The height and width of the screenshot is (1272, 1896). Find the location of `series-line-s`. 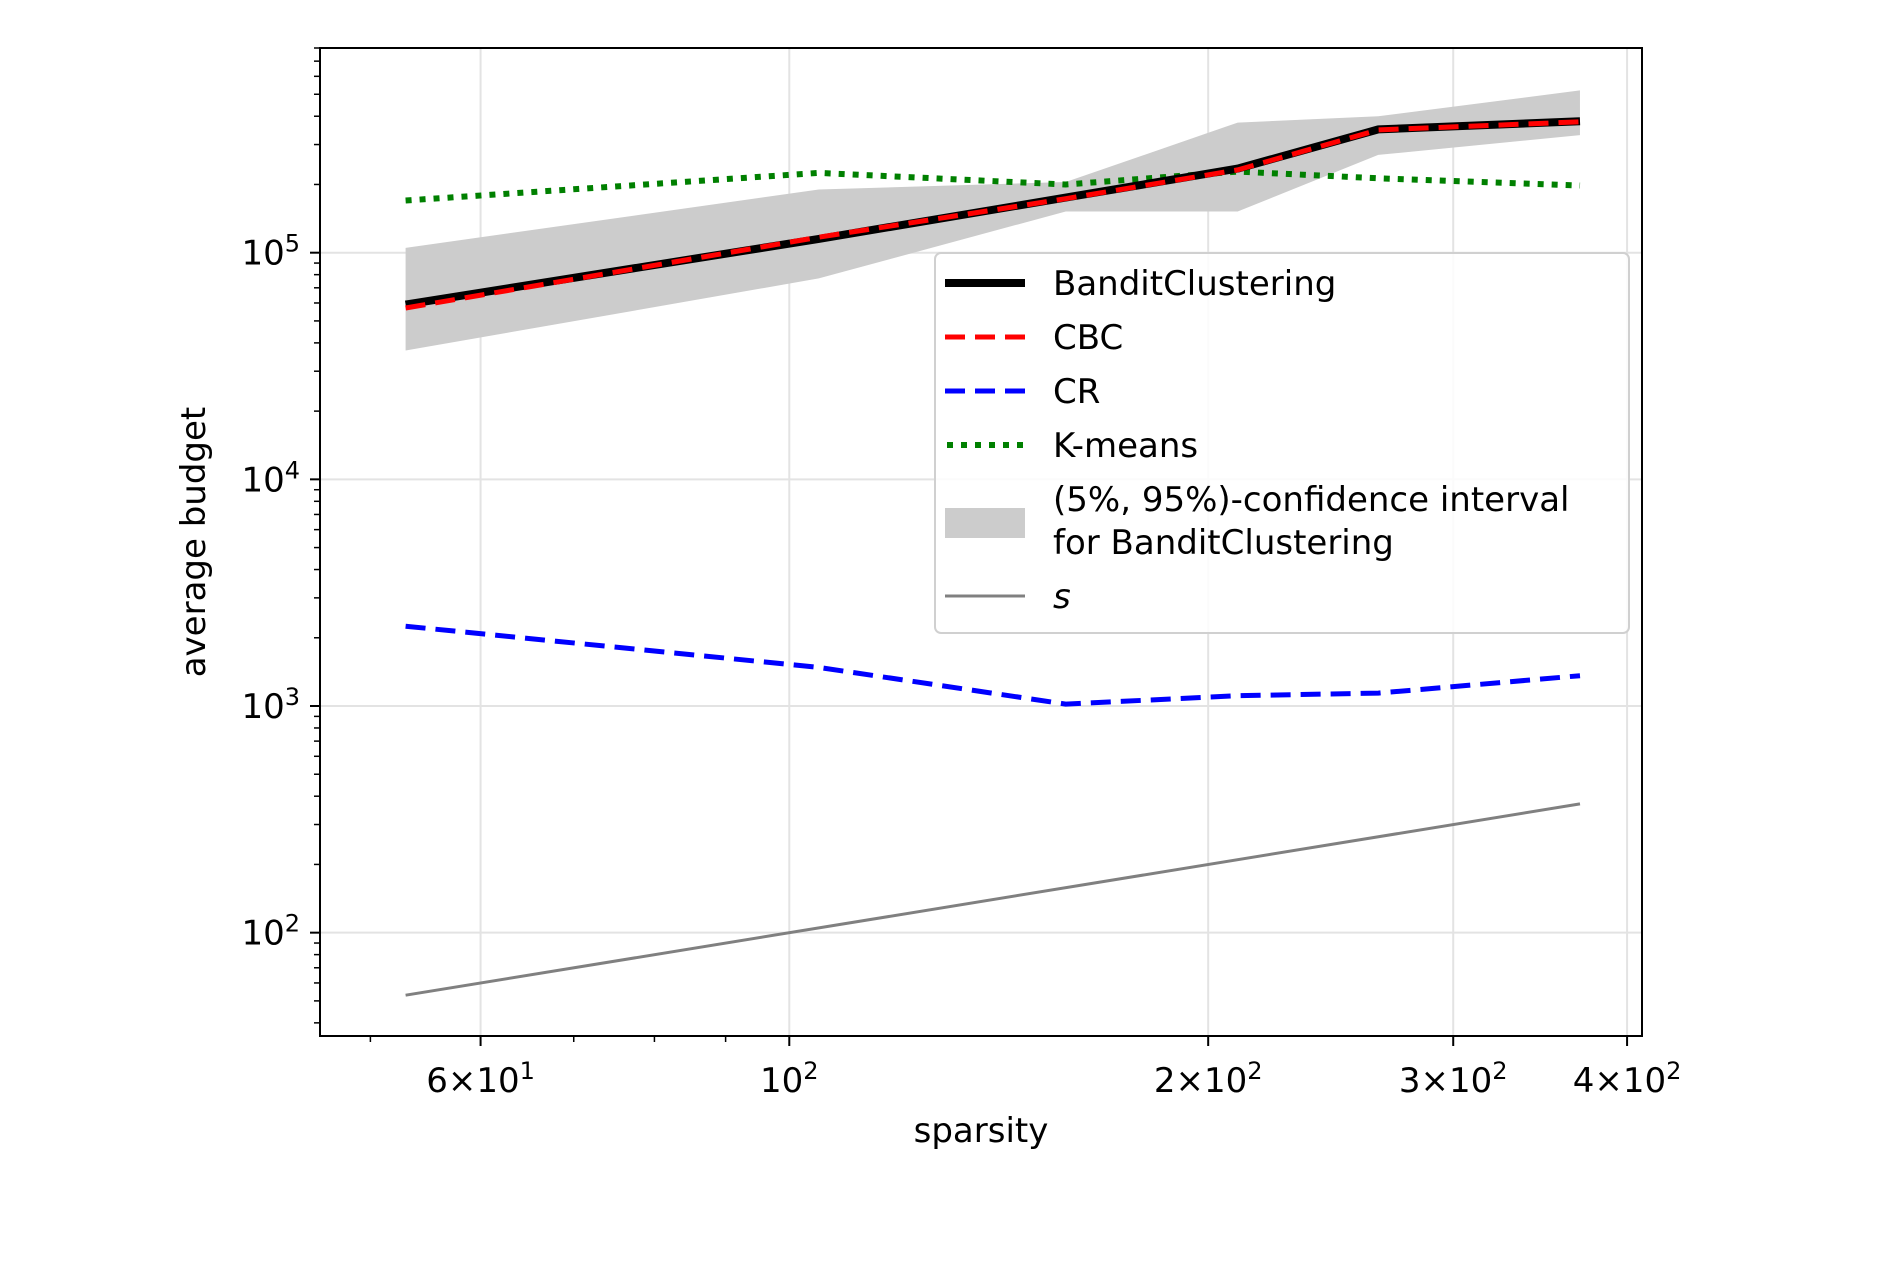

series-line-s is located at coordinates (993, 899).